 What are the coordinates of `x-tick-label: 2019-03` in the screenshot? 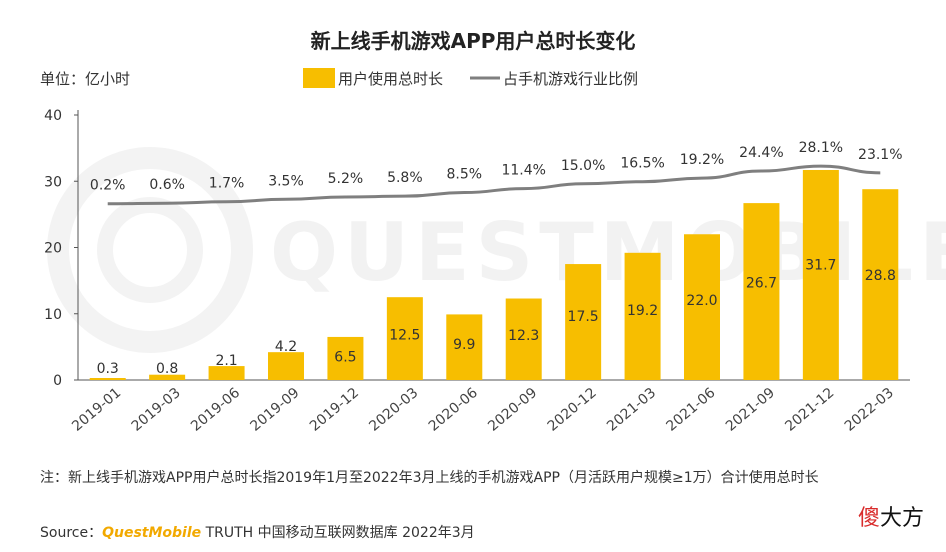 It's located at (156, 410).